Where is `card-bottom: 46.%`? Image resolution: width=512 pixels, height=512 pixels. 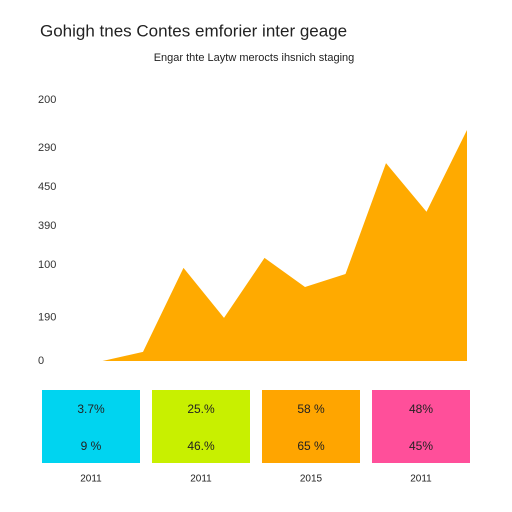
card-bottom: 46.% is located at coordinates (201, 446).